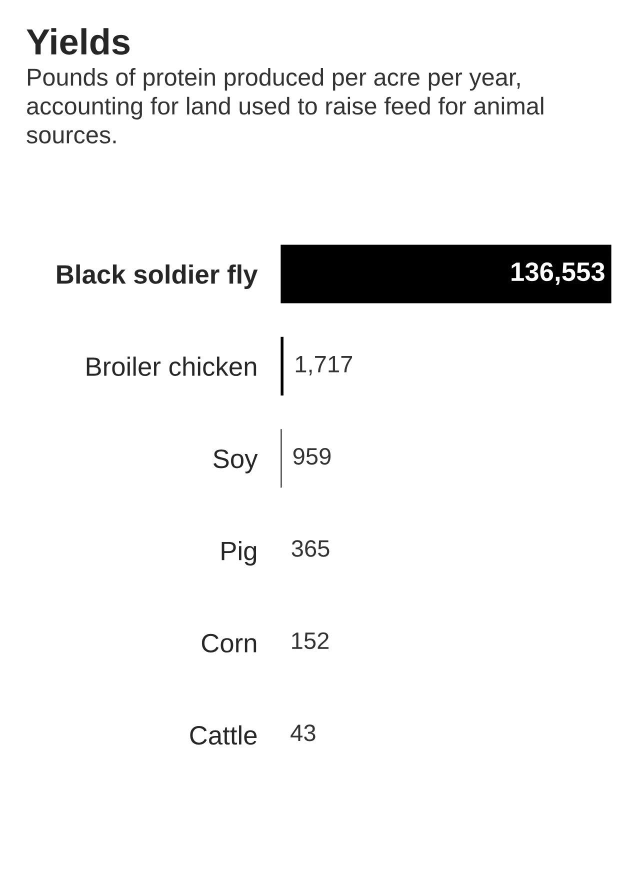 Image resolution: width=644 pixels, height=880 pixels. Describe the element at coordinates (558, 273) in the screenshot. I see `data-label: 136,553` at that location.